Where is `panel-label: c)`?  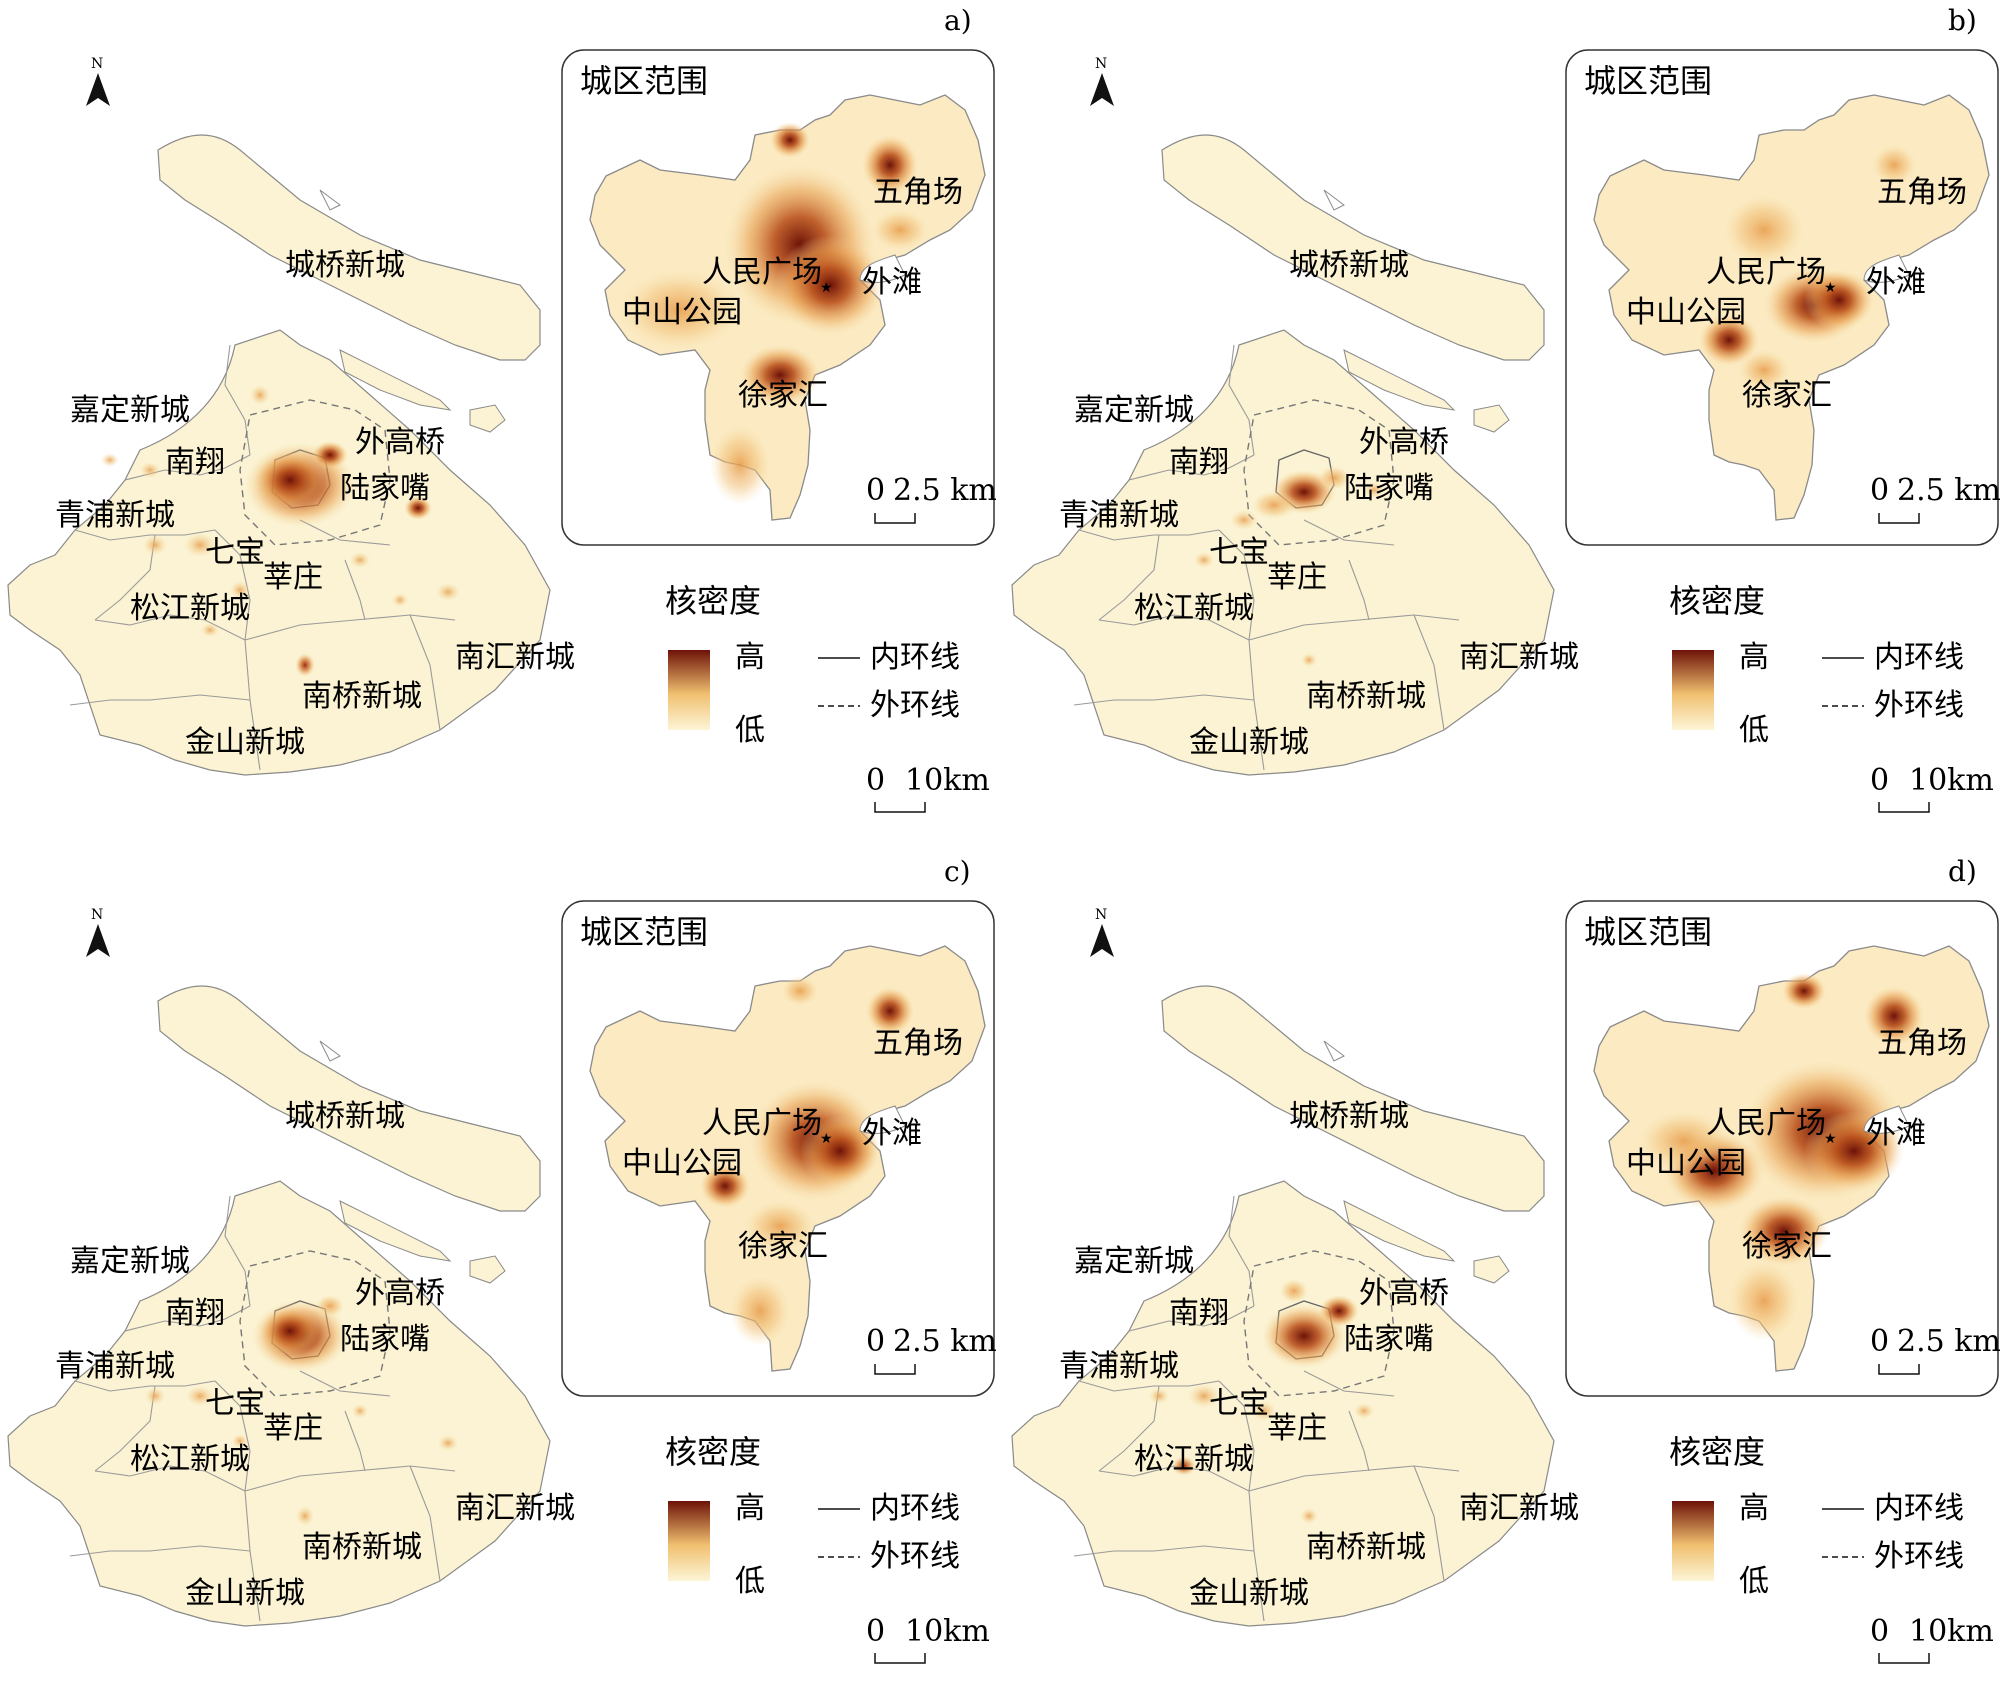 panel-label: c) is located at coordinates (957, 871).